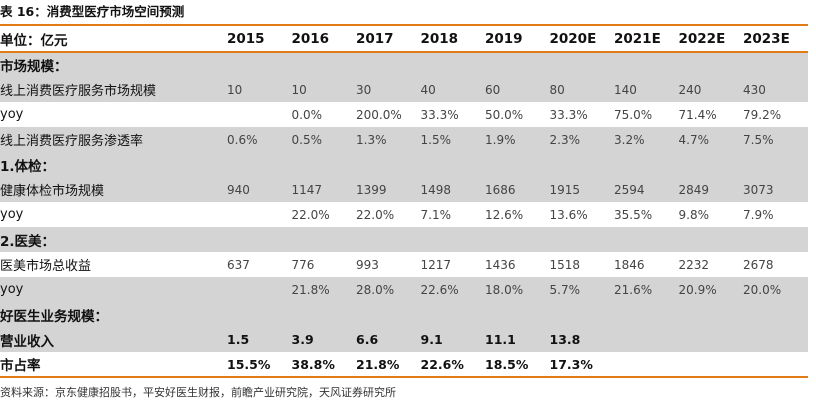 The height and width of the screenshot is (414, 816). I want to click on table-cell: 1686, so click(517, 189).